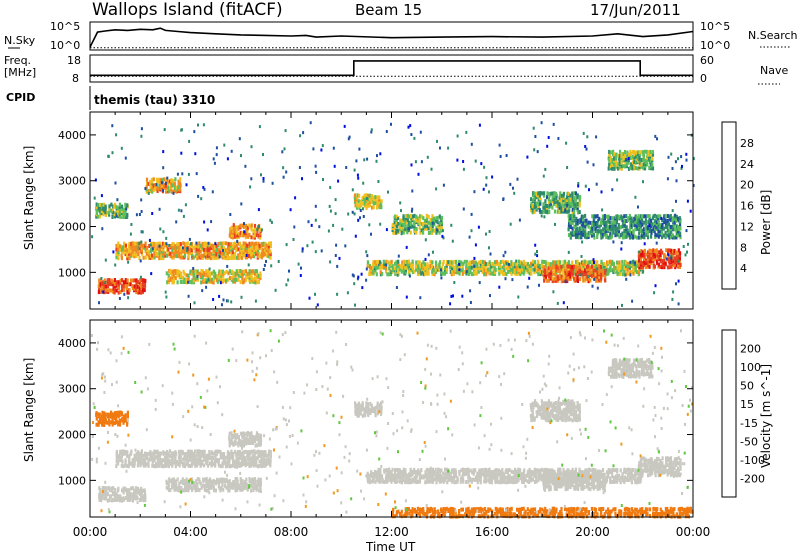 This screenshot has height=554, width=800. What do you see at coordinates (556, 203) in the screenshot?
I see `power-echo-region` at bounding box center [556, 203].